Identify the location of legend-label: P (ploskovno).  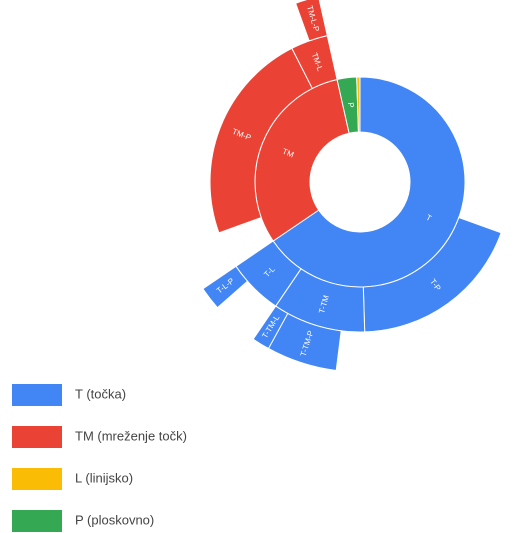
(114, 519).